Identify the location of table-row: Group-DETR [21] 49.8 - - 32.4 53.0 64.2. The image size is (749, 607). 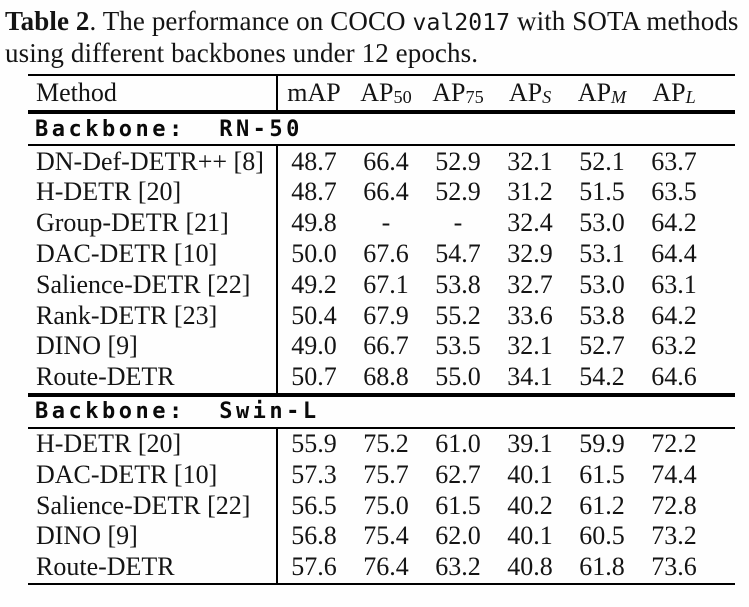
(381, 223).